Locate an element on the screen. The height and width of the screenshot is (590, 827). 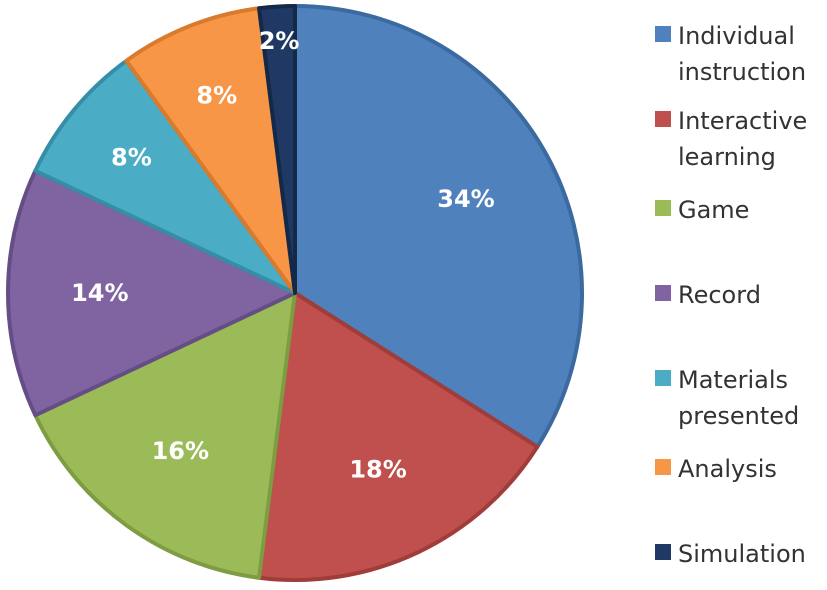
legend-item: Game is located at coordinates (741, 210).